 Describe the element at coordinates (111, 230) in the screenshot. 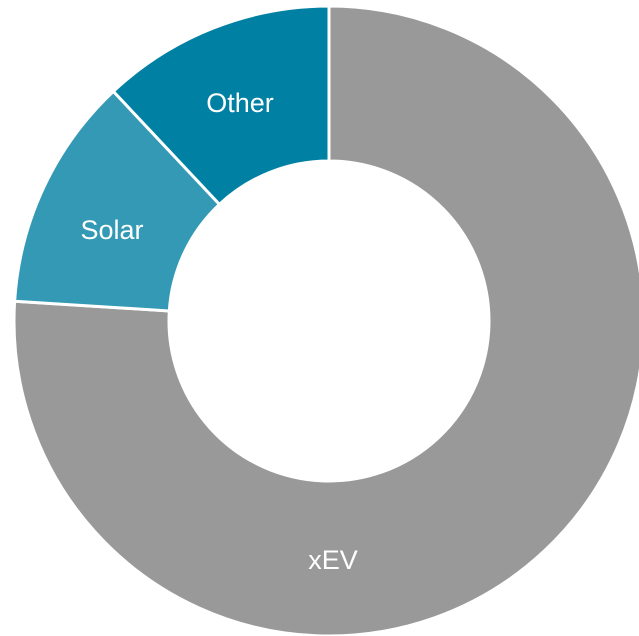

I see `slice-label: Solar` at that location.